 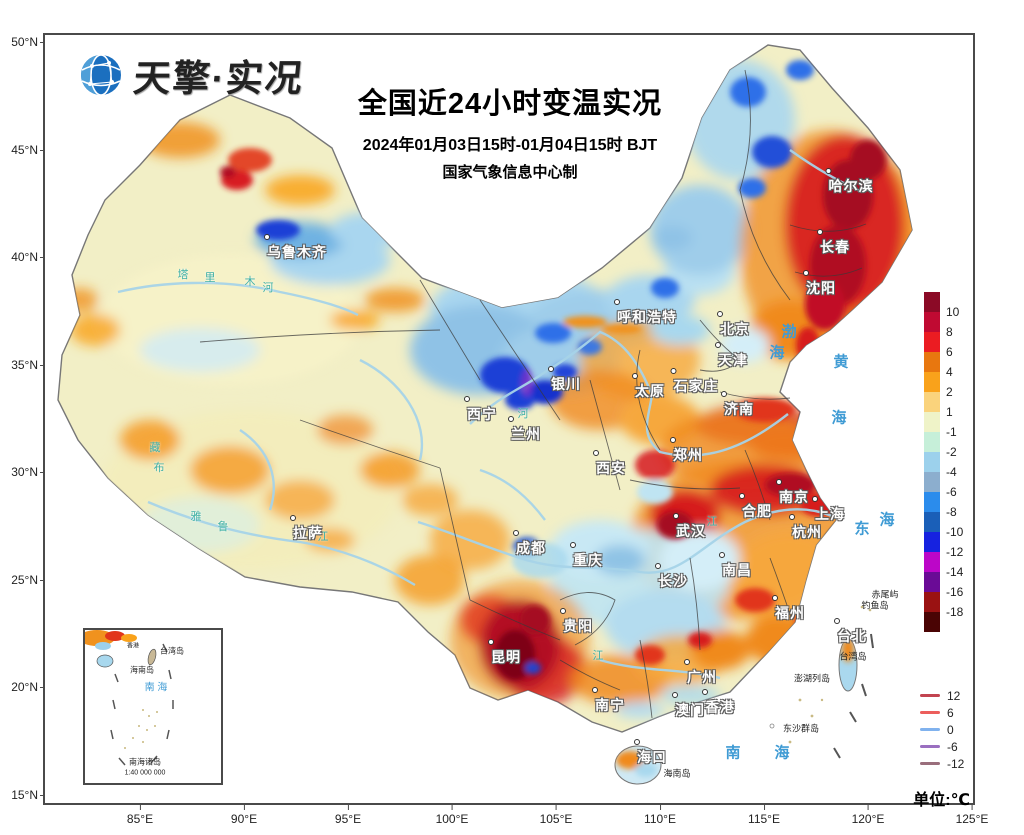 I want to click on isoline-legend-row: 12, so click(x=942, y=695).